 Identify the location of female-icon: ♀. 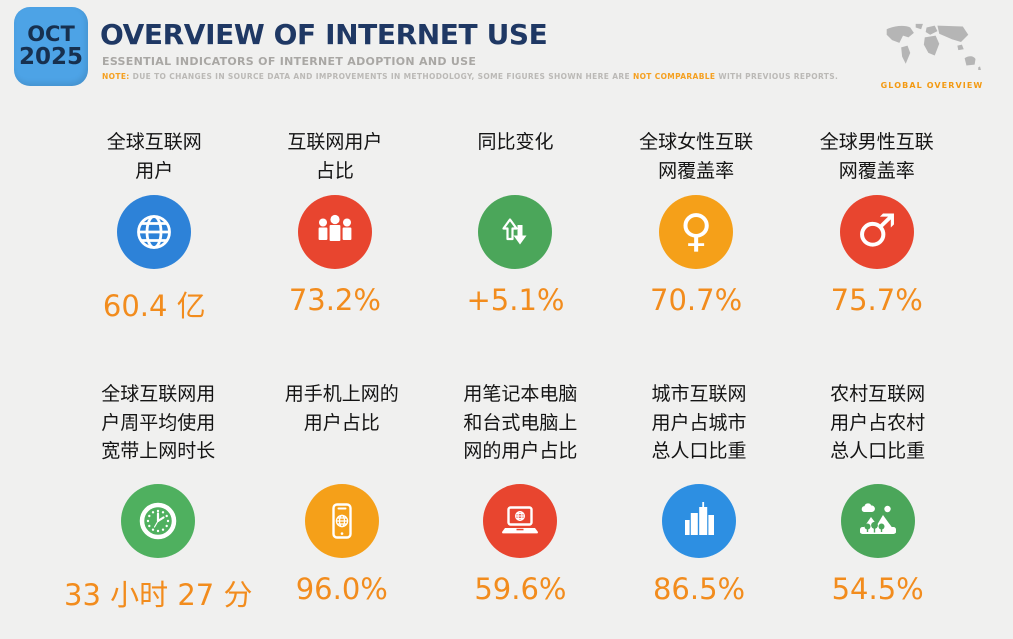
(696, 232).